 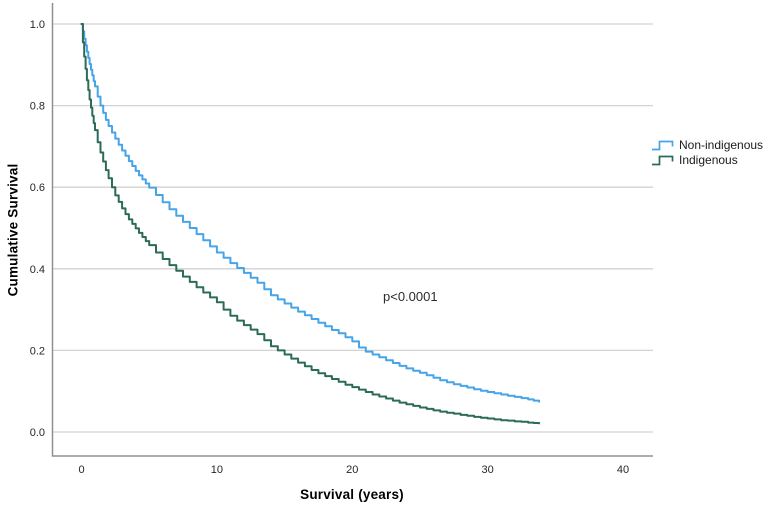 I want to click on legend-item-indigenous: Indigenous, so click(x=707, y=160).